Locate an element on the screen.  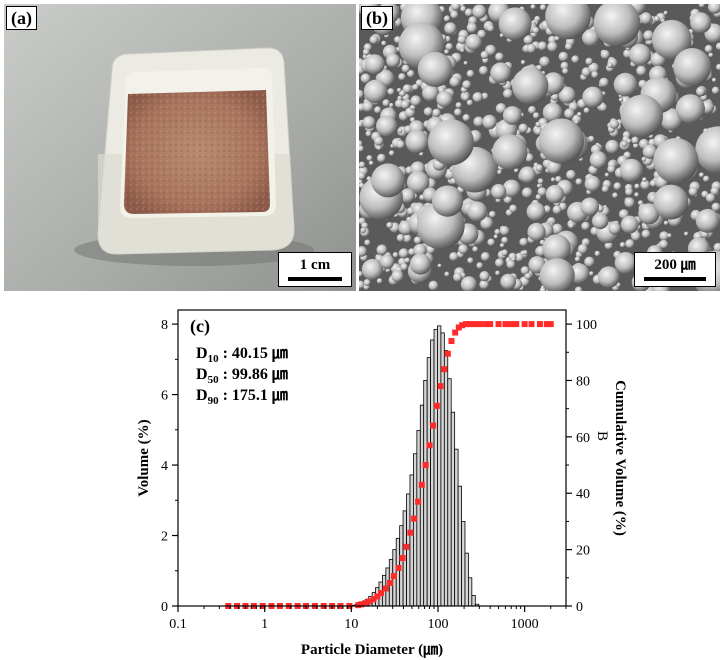
d50-stat: D50 : 99.86 ㎛ is located at coordinates (242, 376).